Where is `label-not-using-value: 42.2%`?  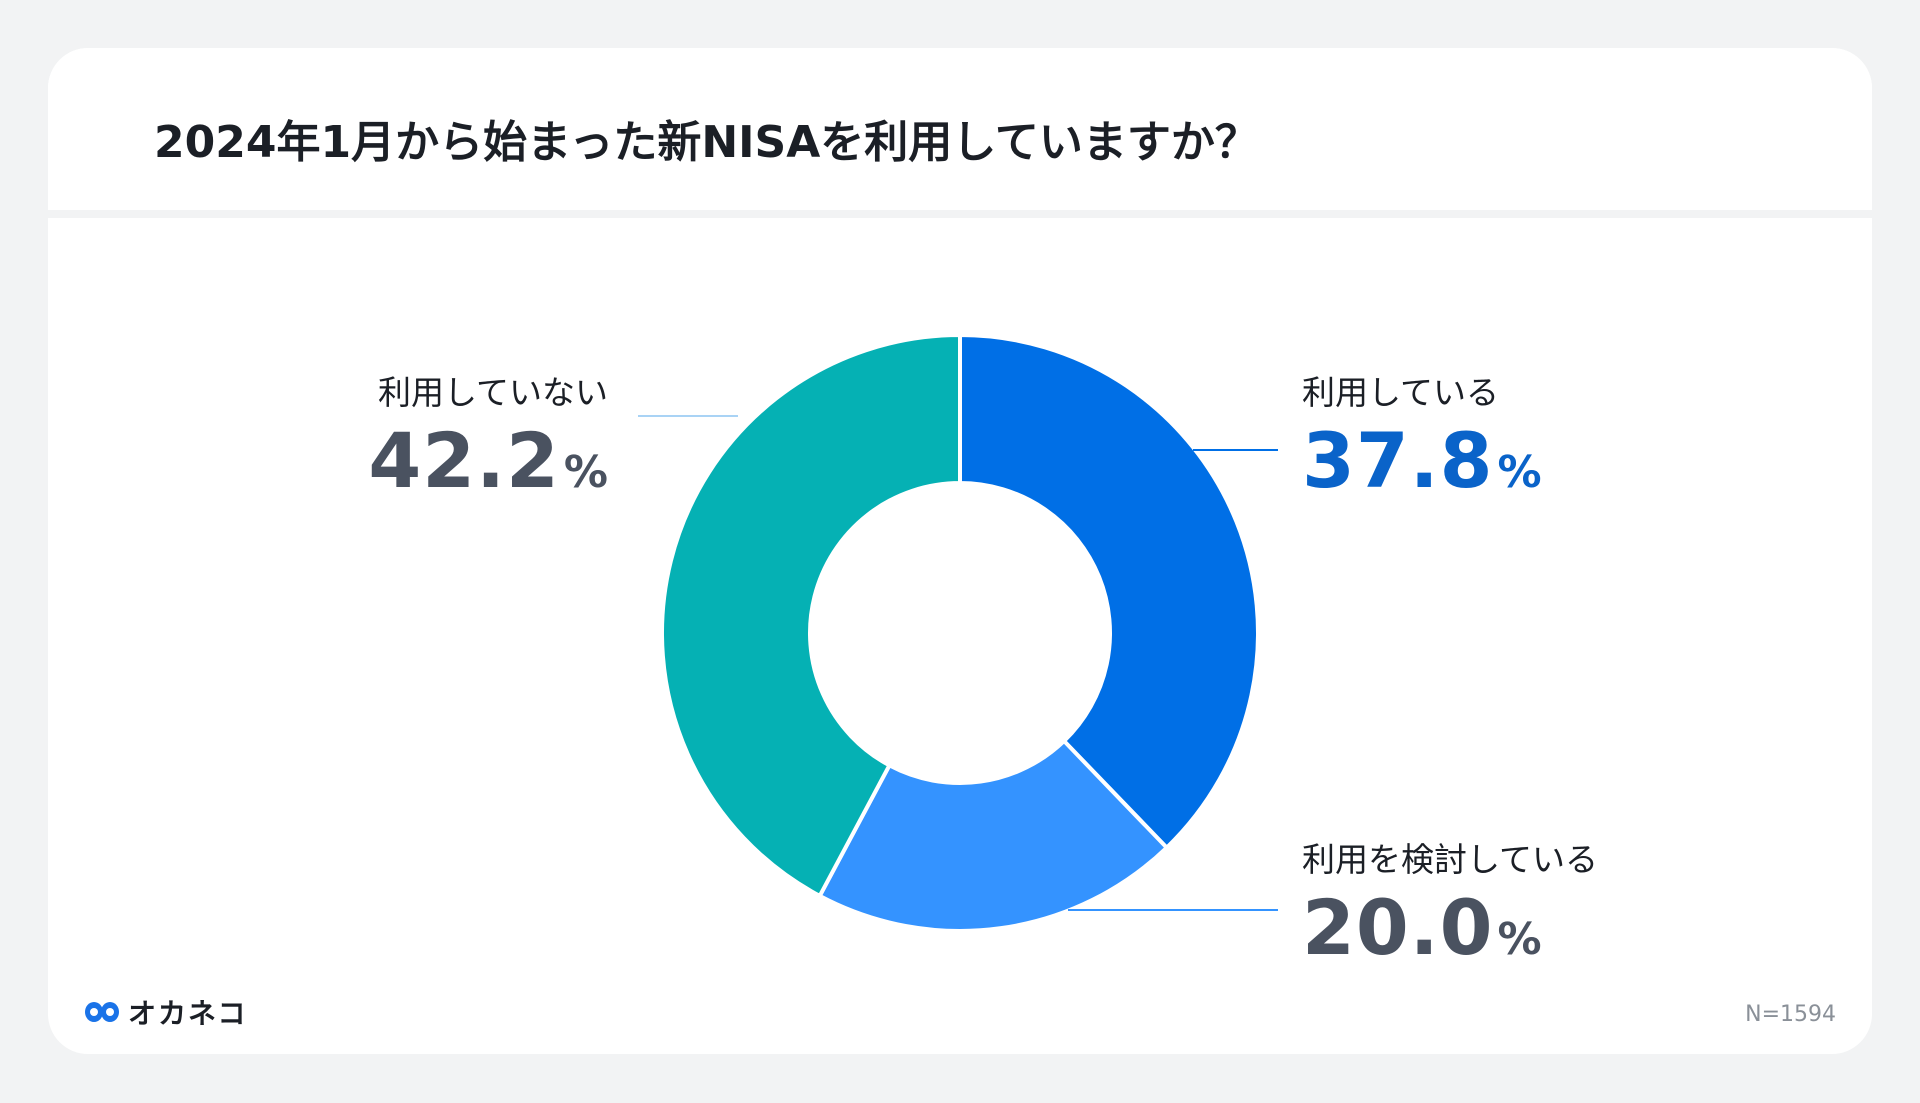 label-not-using-value: 42.2% is located at coordinates (458, 461).